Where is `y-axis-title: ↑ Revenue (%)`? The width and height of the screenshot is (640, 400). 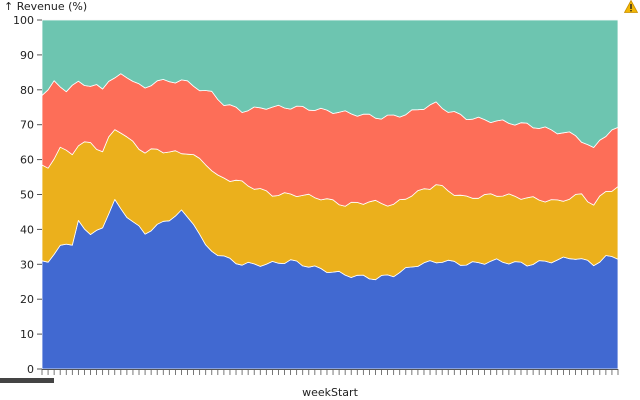 y-axis-title: ↑ Revenue (%) is located at coordinates (45, 6).